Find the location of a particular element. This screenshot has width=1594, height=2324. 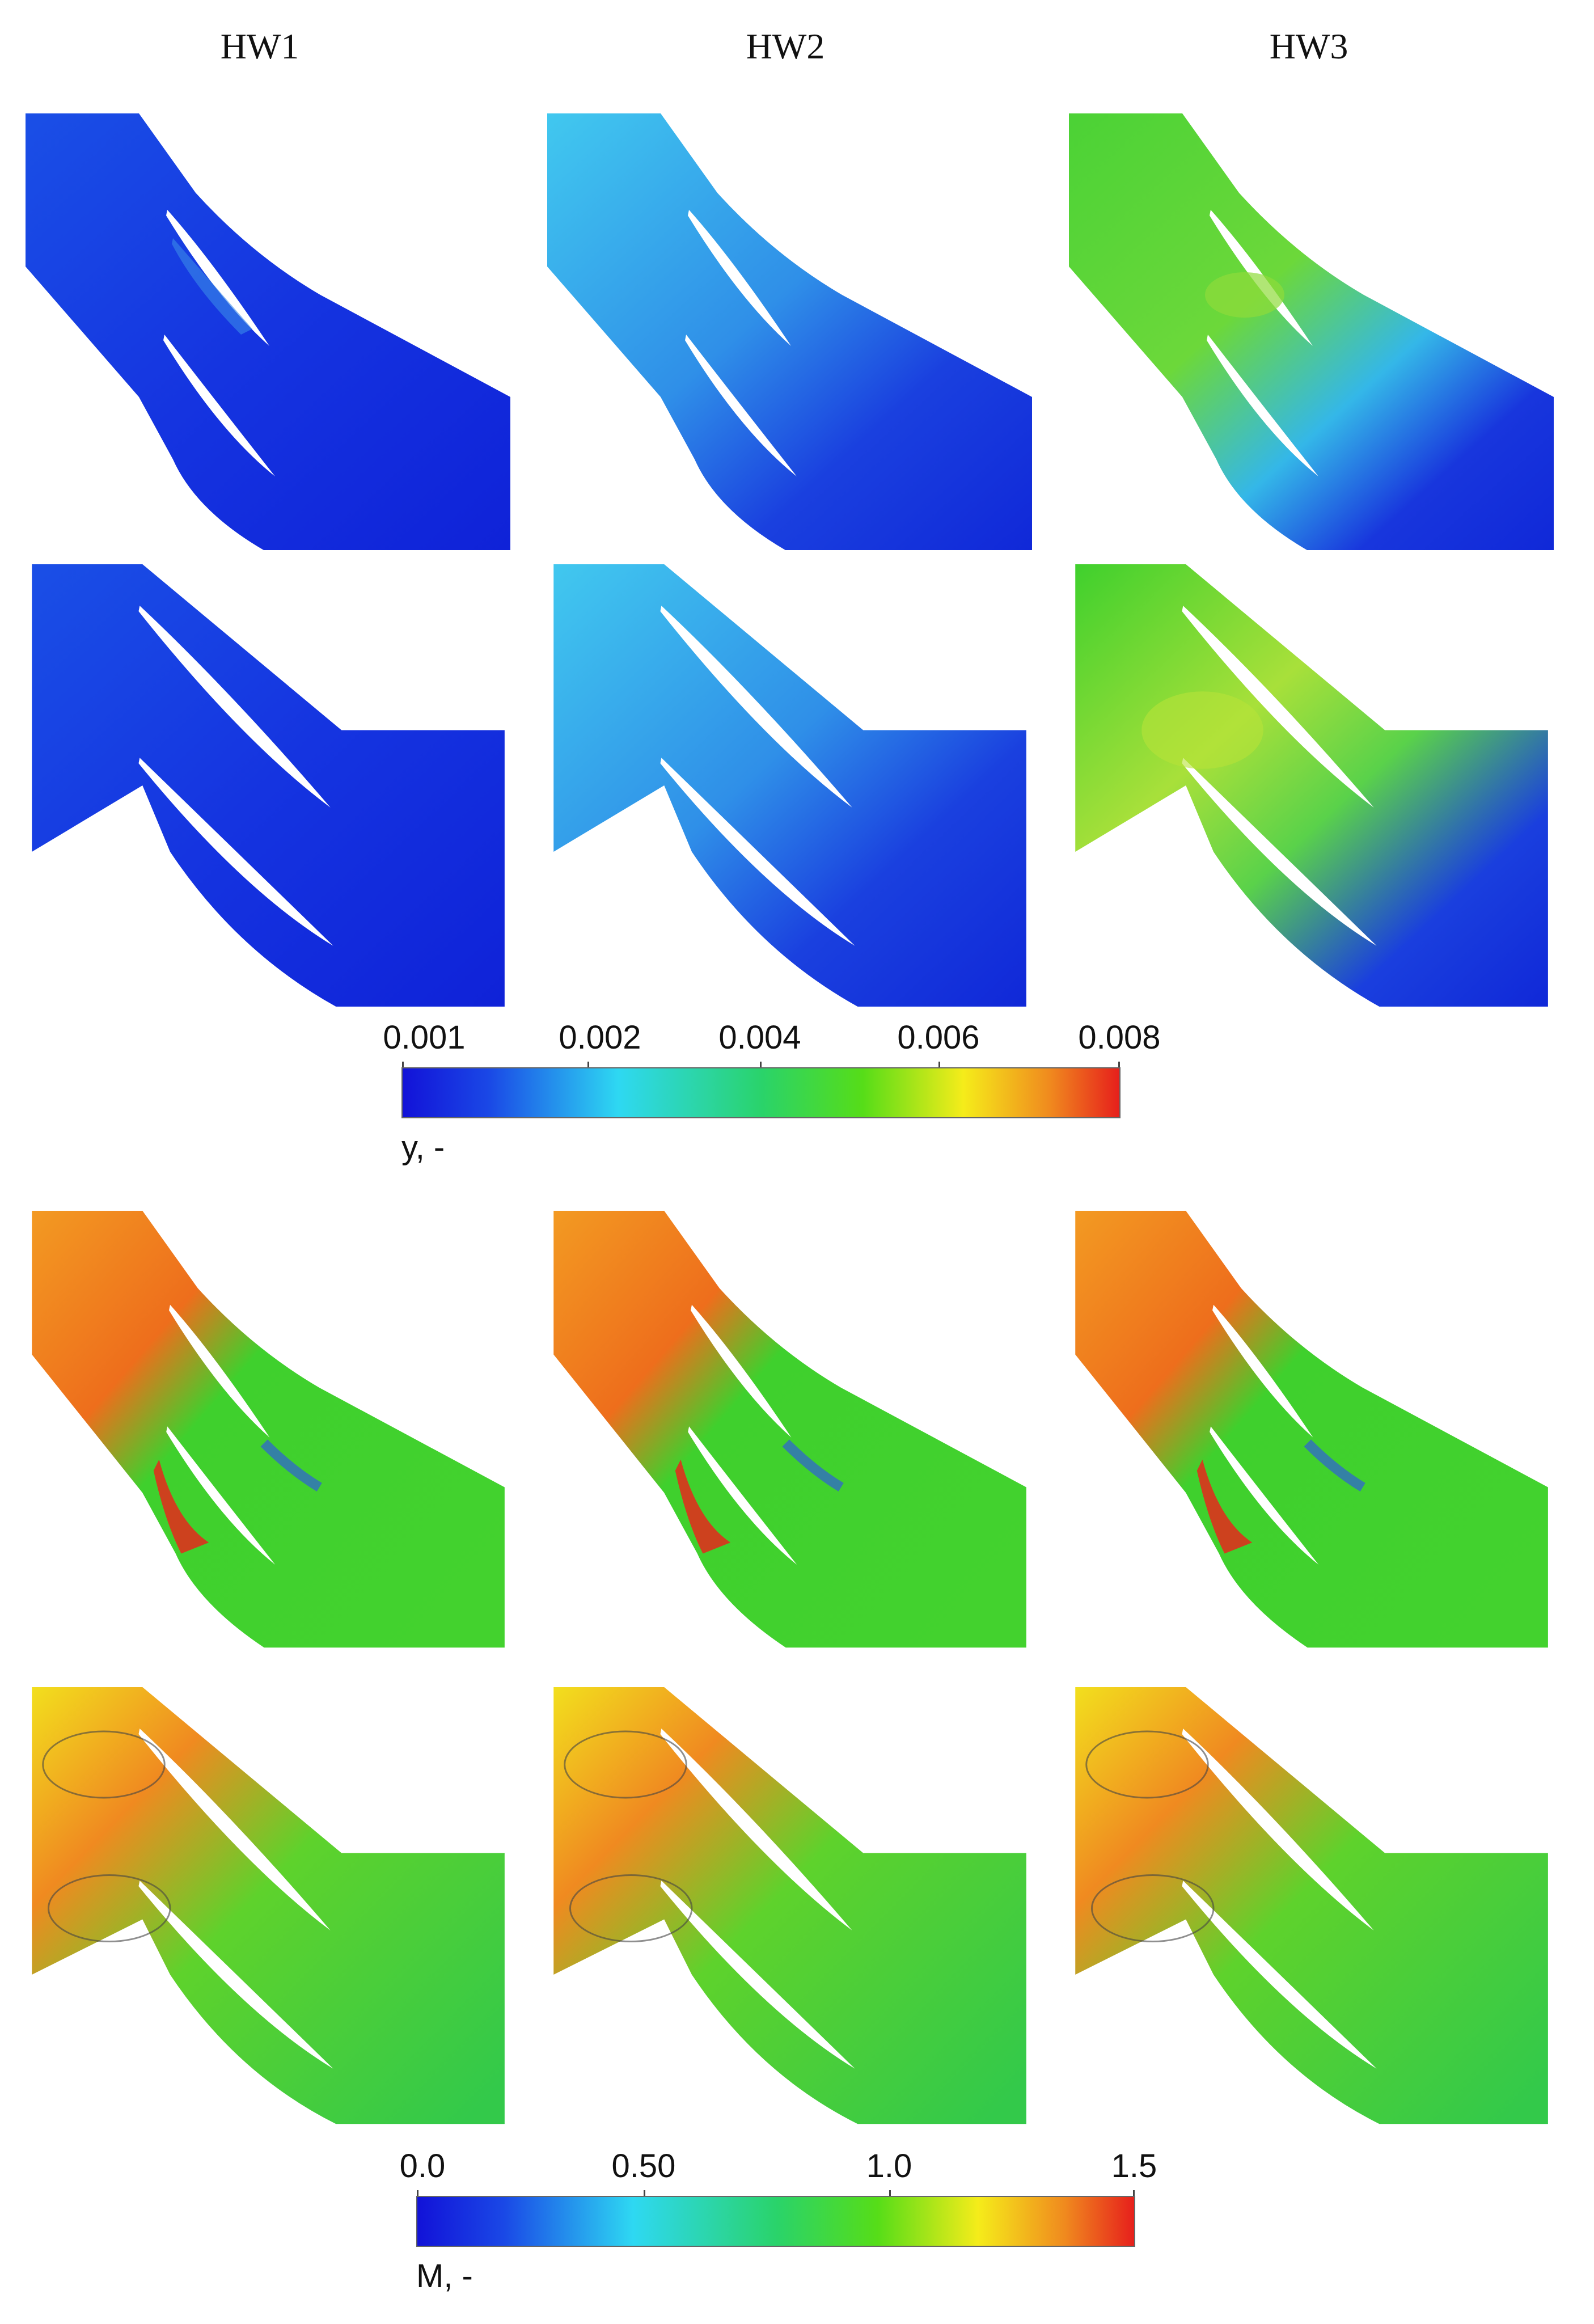

column-title-hw3: HW3 is located at coordinates (1309, 46).